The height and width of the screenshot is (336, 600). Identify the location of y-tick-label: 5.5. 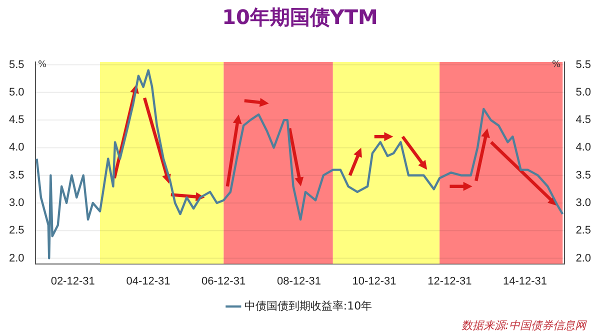
(16, 64).